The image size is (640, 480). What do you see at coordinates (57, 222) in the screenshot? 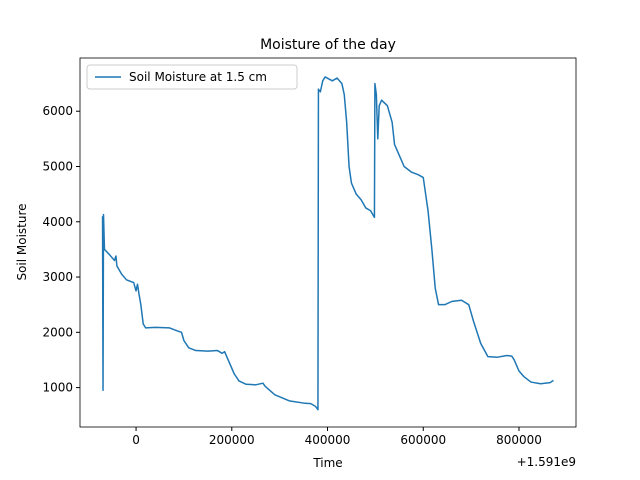
I see `y-tick-label: 4000` at bounding box center [57, 222].